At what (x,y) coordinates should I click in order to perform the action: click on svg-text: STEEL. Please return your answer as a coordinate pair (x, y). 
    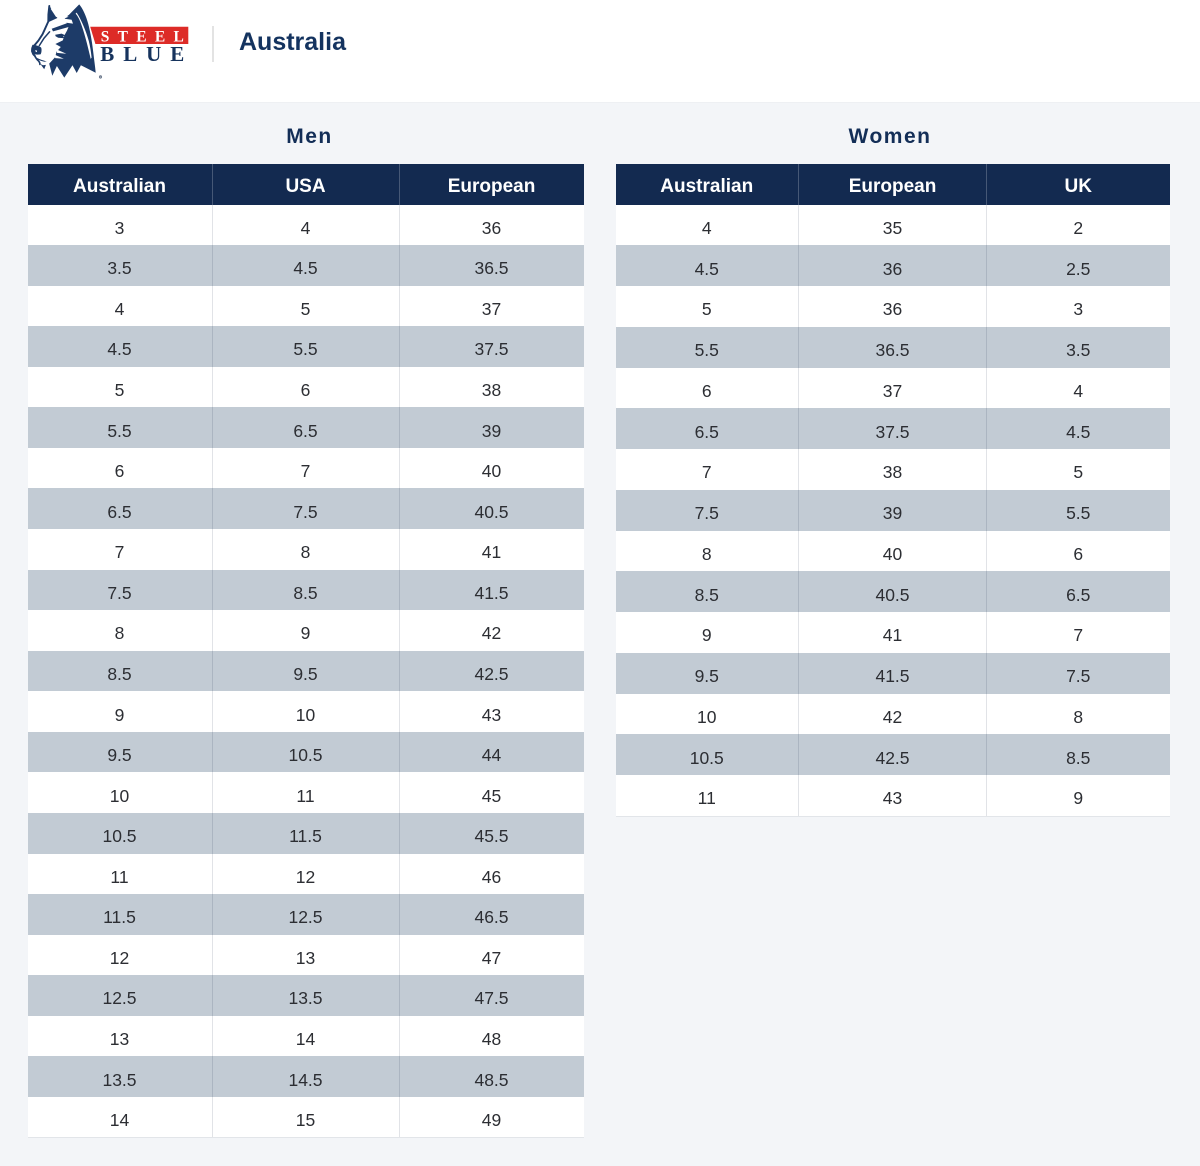
    Looking at the image, I should click on (142, 36).